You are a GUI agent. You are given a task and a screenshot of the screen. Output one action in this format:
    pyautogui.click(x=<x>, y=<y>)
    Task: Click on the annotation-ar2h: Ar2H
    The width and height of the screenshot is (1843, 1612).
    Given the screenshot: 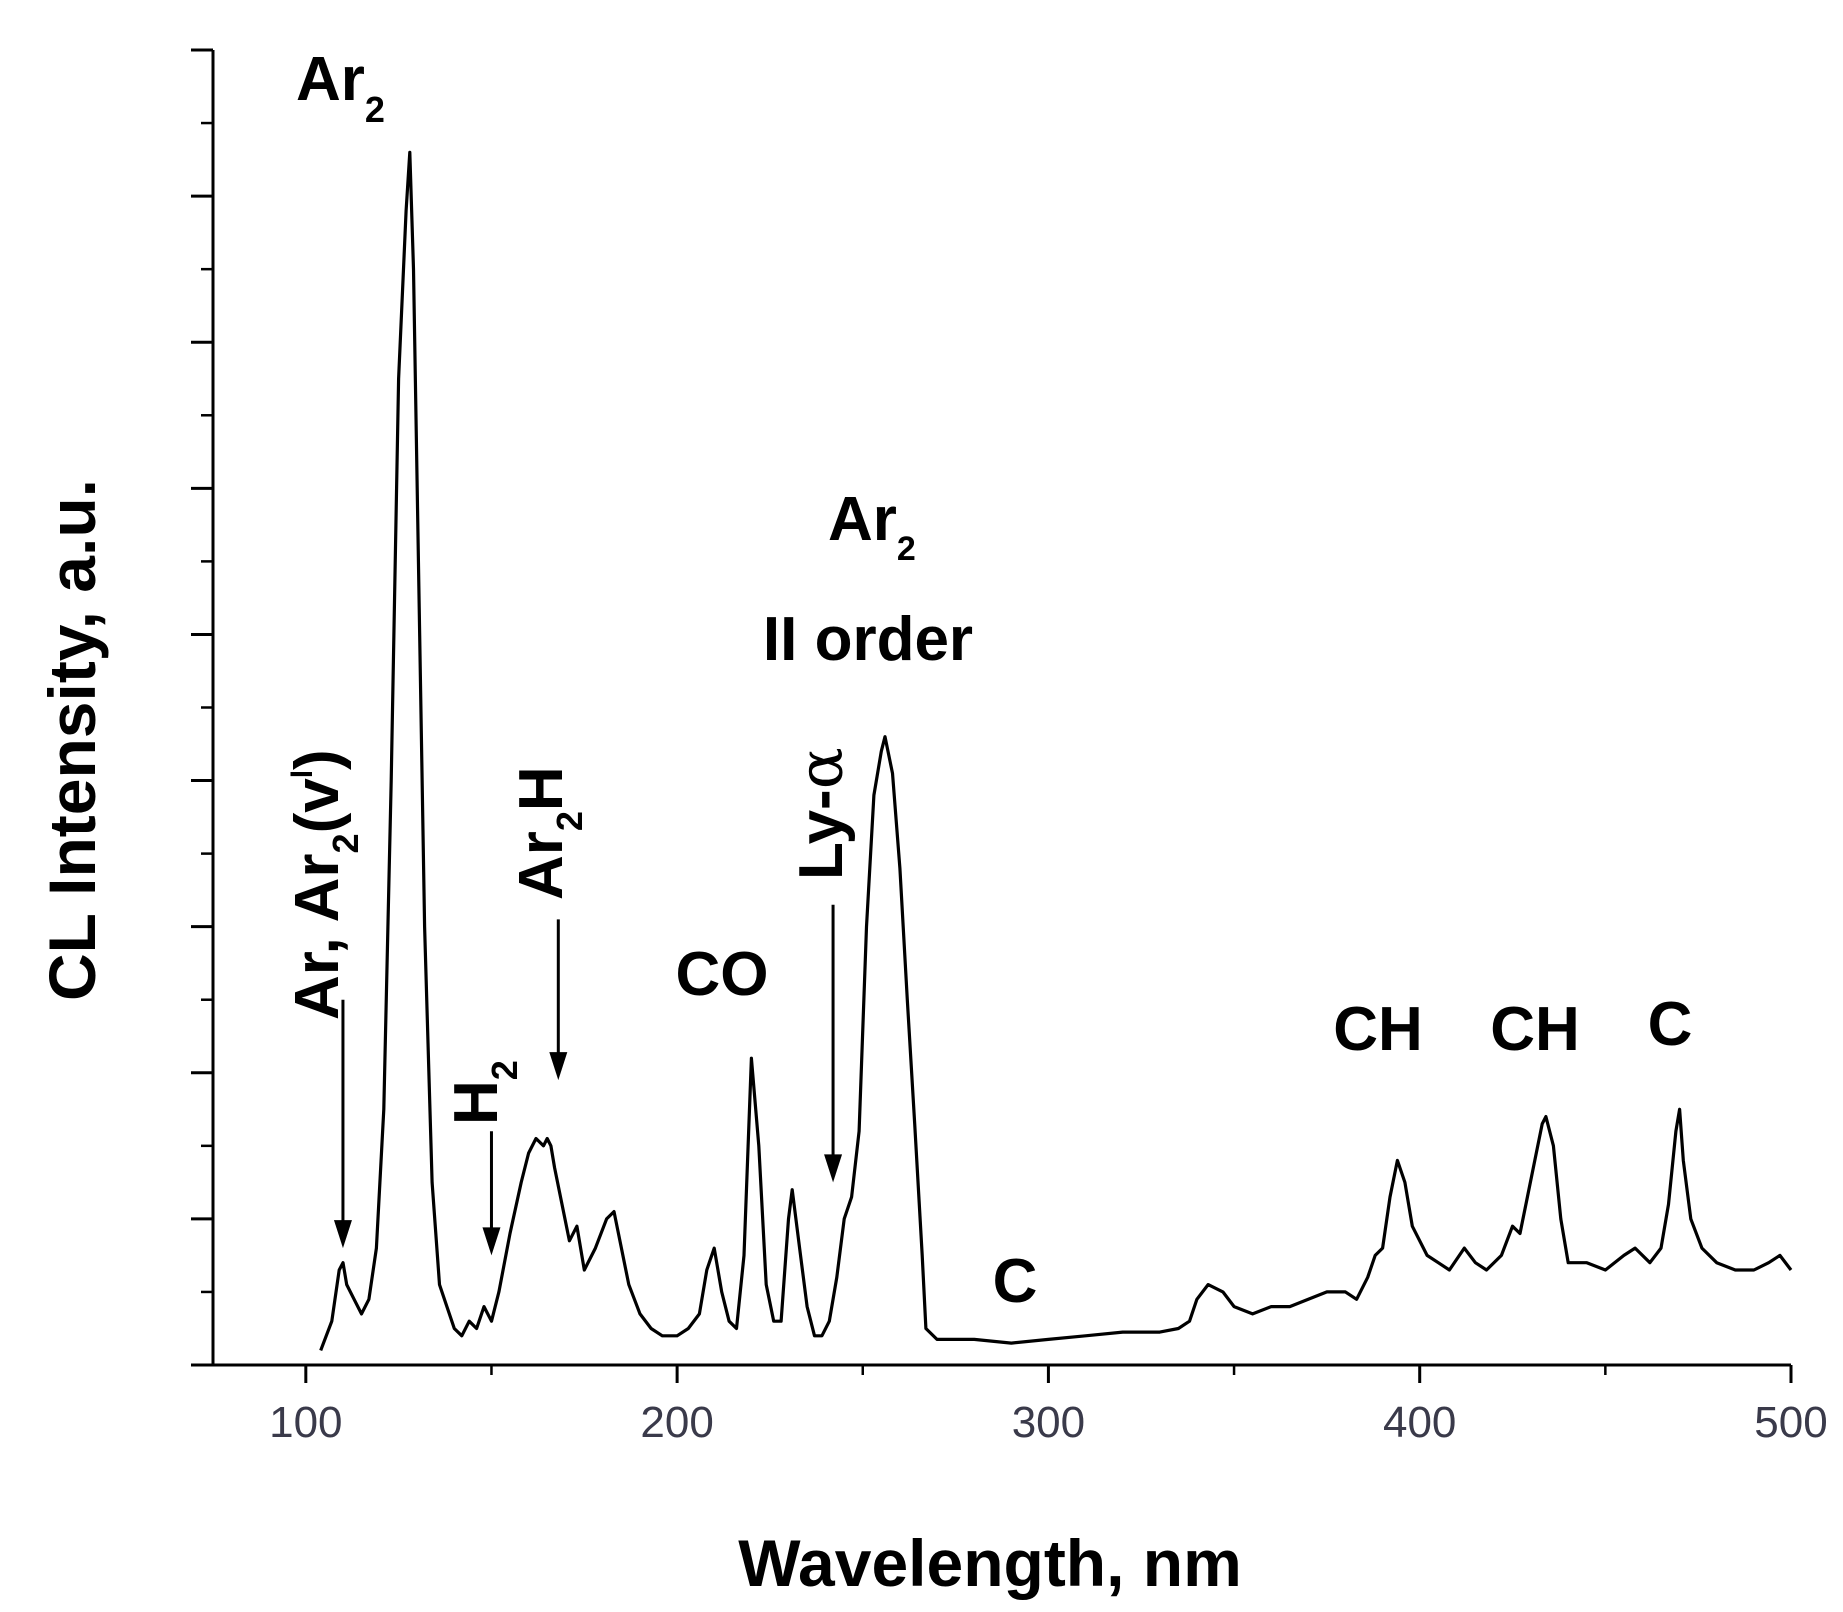 What is the action you would take?
    pyautogui.click(x=548, y=833)
    